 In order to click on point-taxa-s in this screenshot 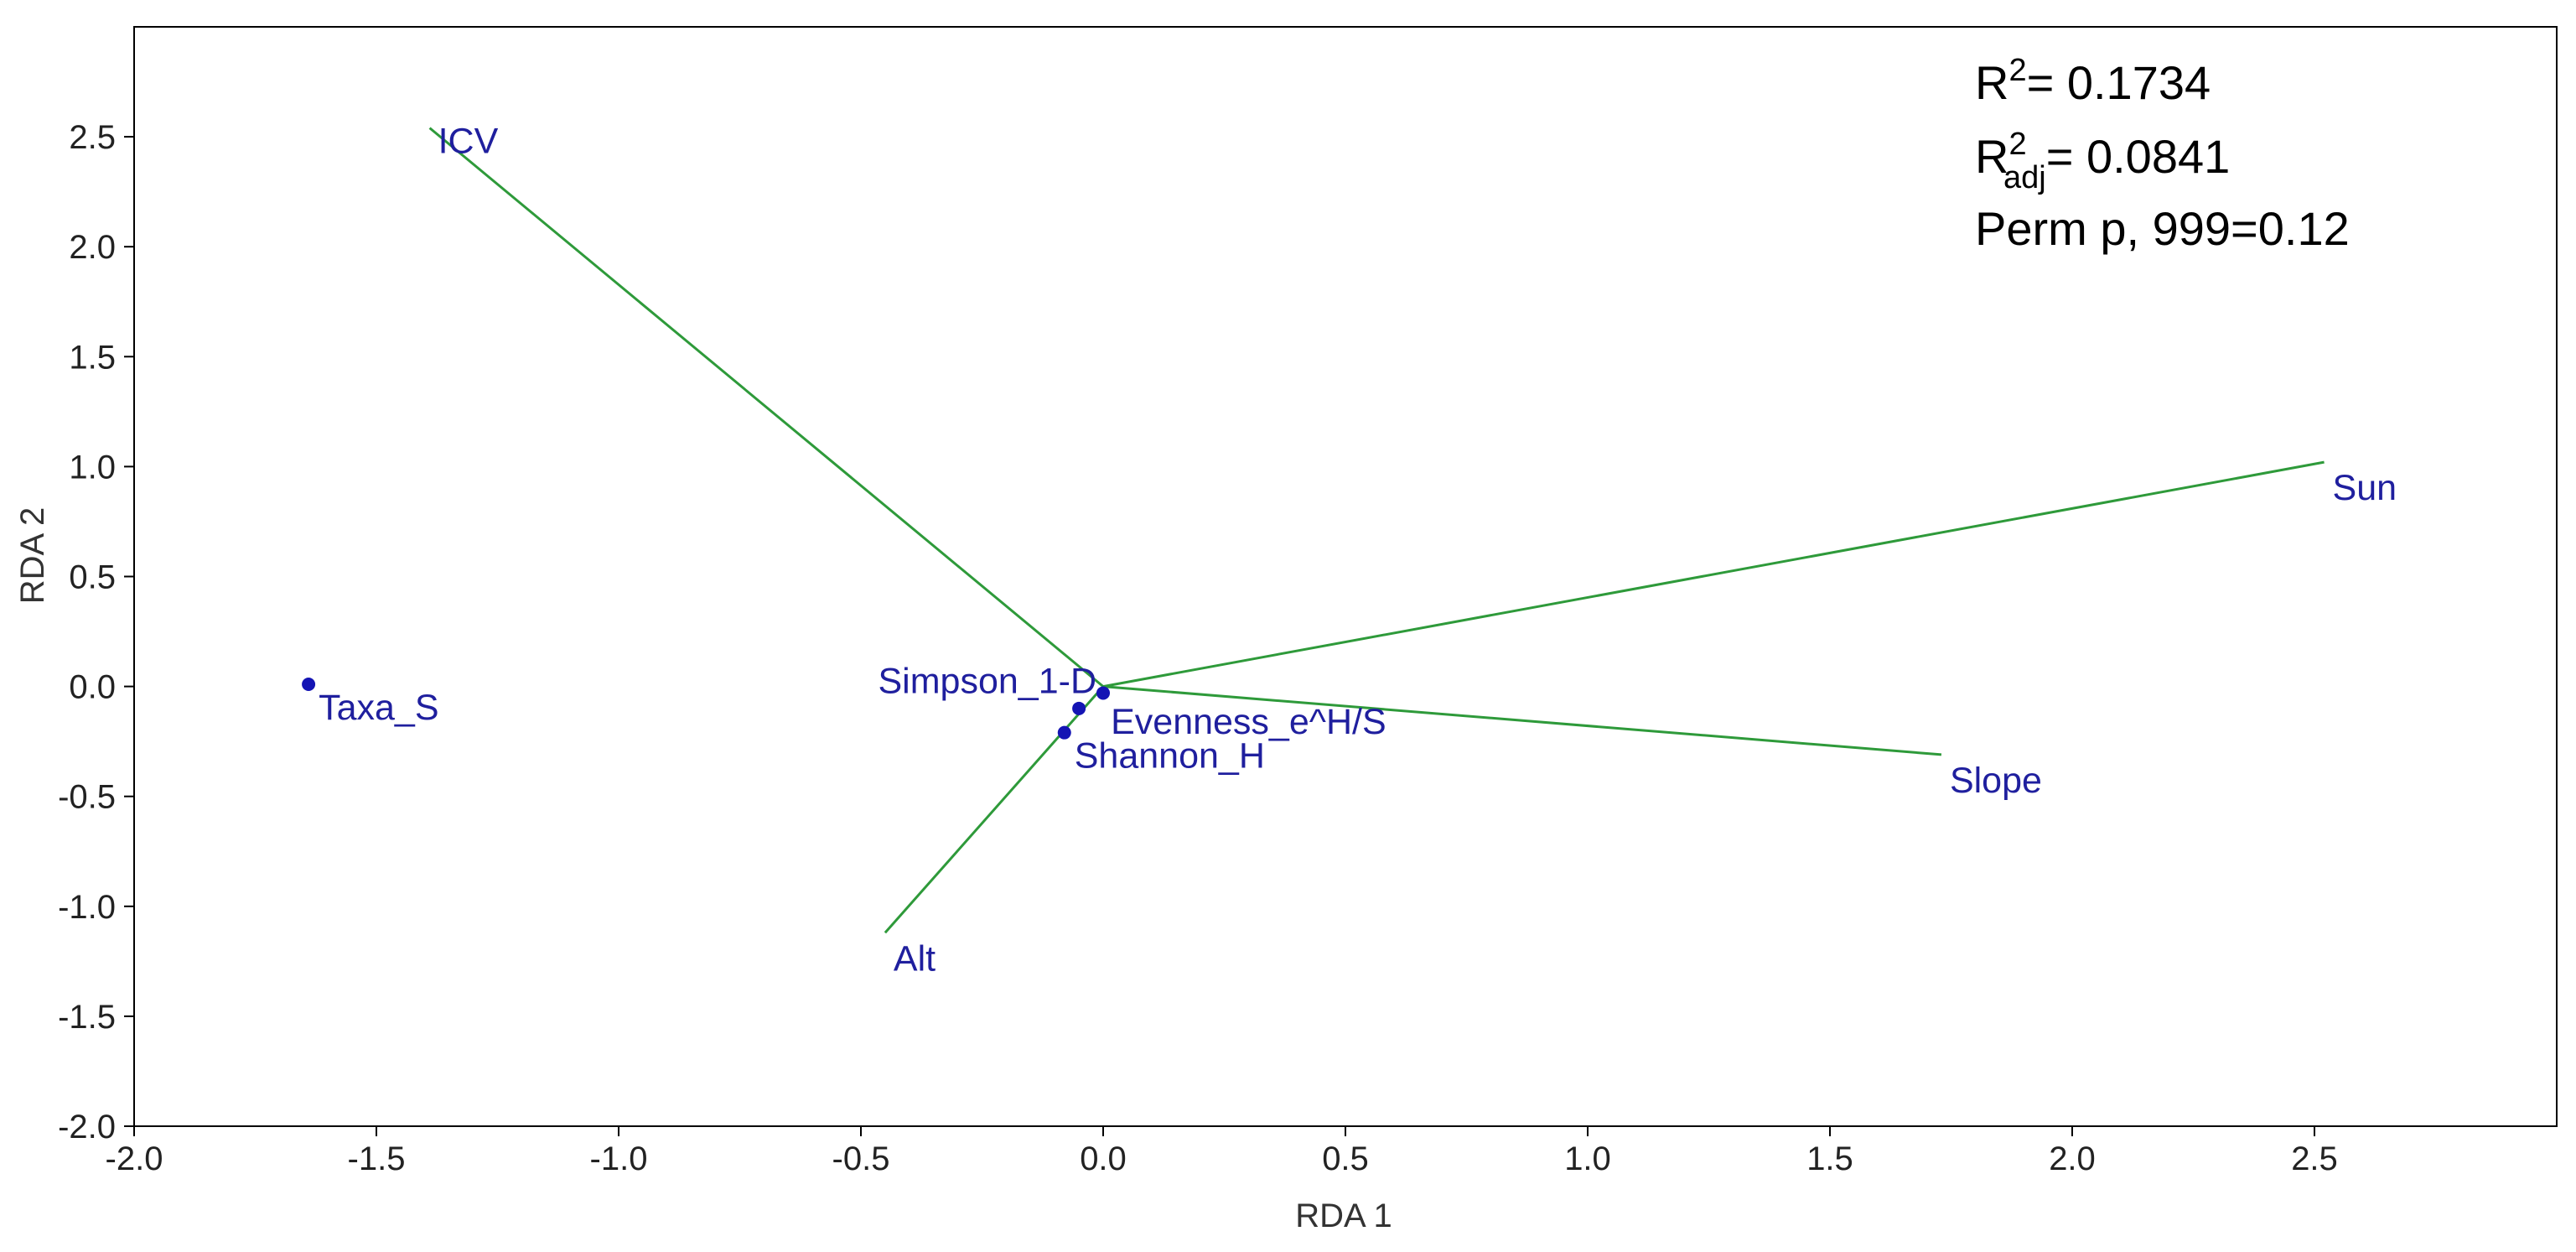, I will do `click(309, 684)`.